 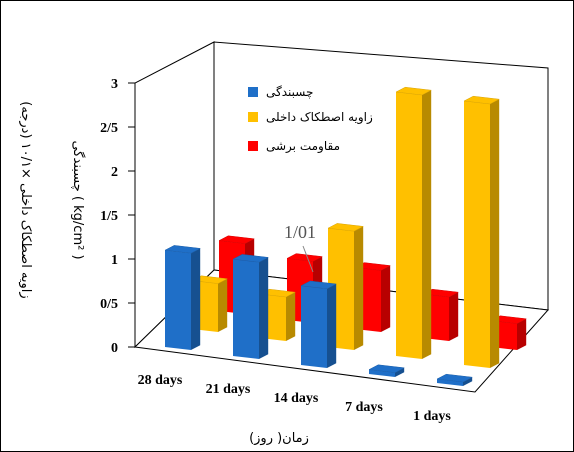 I want to click on legend: چسبندگی زاویه اصطکاک داخلی مقاومت برشی, so click(x=310, y=119).